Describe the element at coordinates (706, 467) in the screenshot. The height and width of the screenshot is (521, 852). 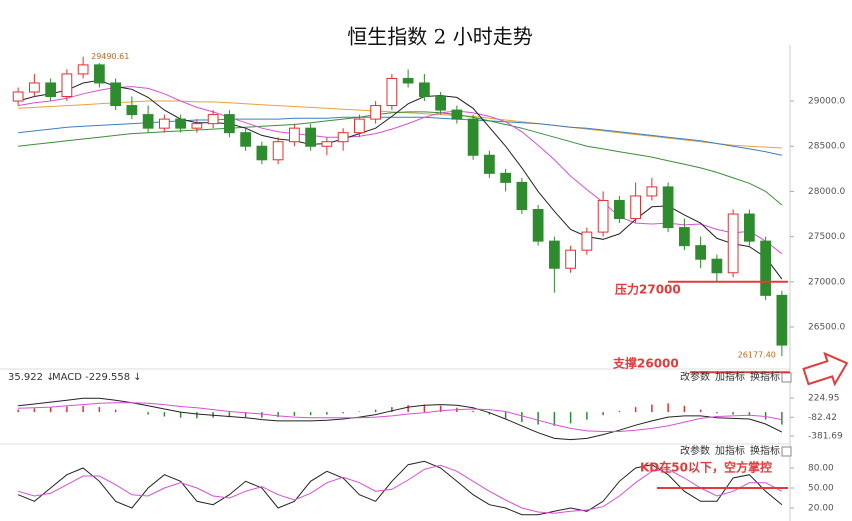
I see `level-label: KD在50以下，空方掌控` at that location.